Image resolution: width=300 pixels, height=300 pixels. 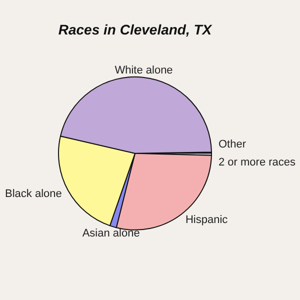 I want to click on chart-title: Races in Cleveland, TX, so click(x=136, y=29).